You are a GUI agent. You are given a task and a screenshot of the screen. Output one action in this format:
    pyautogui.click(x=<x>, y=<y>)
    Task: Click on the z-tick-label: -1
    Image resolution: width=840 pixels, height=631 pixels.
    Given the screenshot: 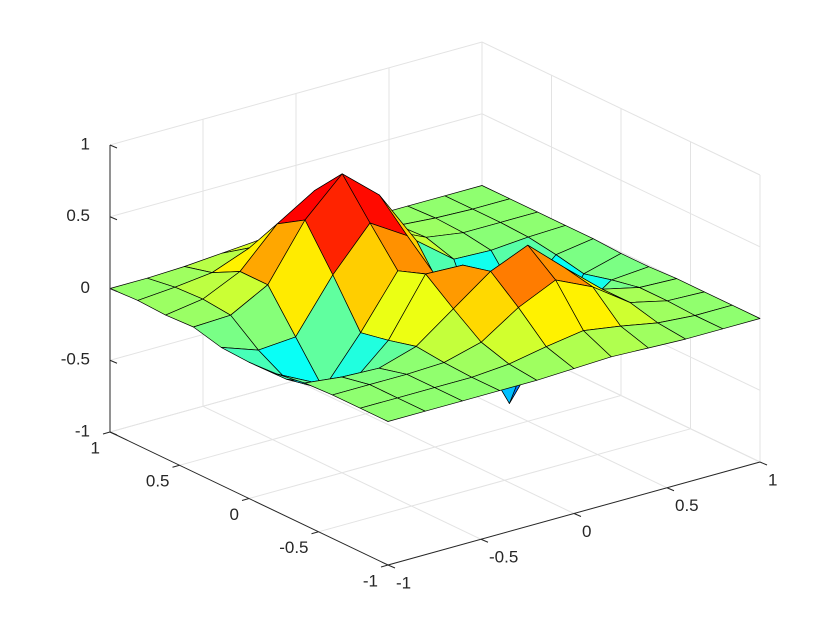 What is the action you would take?
    pyautogui.click(x=82, y=430)
    